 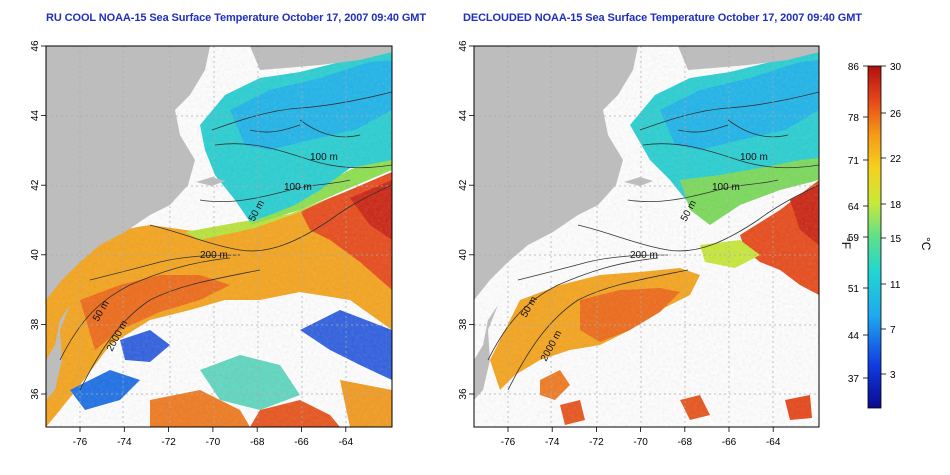 I want to click on celsius-tick-label: 15, so click(x=896, y=239).